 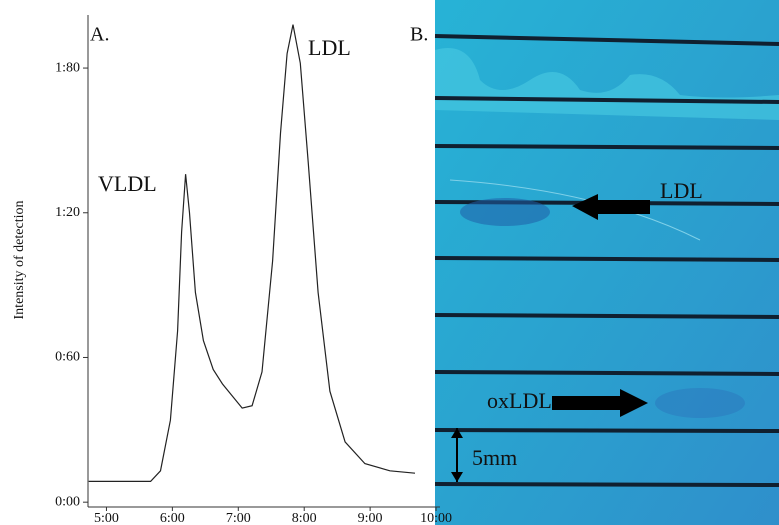 What do you see at coordinates (519, 400) in the screenshot?
I see `gel-label: oxLDL` at bounding box center [519, 400].